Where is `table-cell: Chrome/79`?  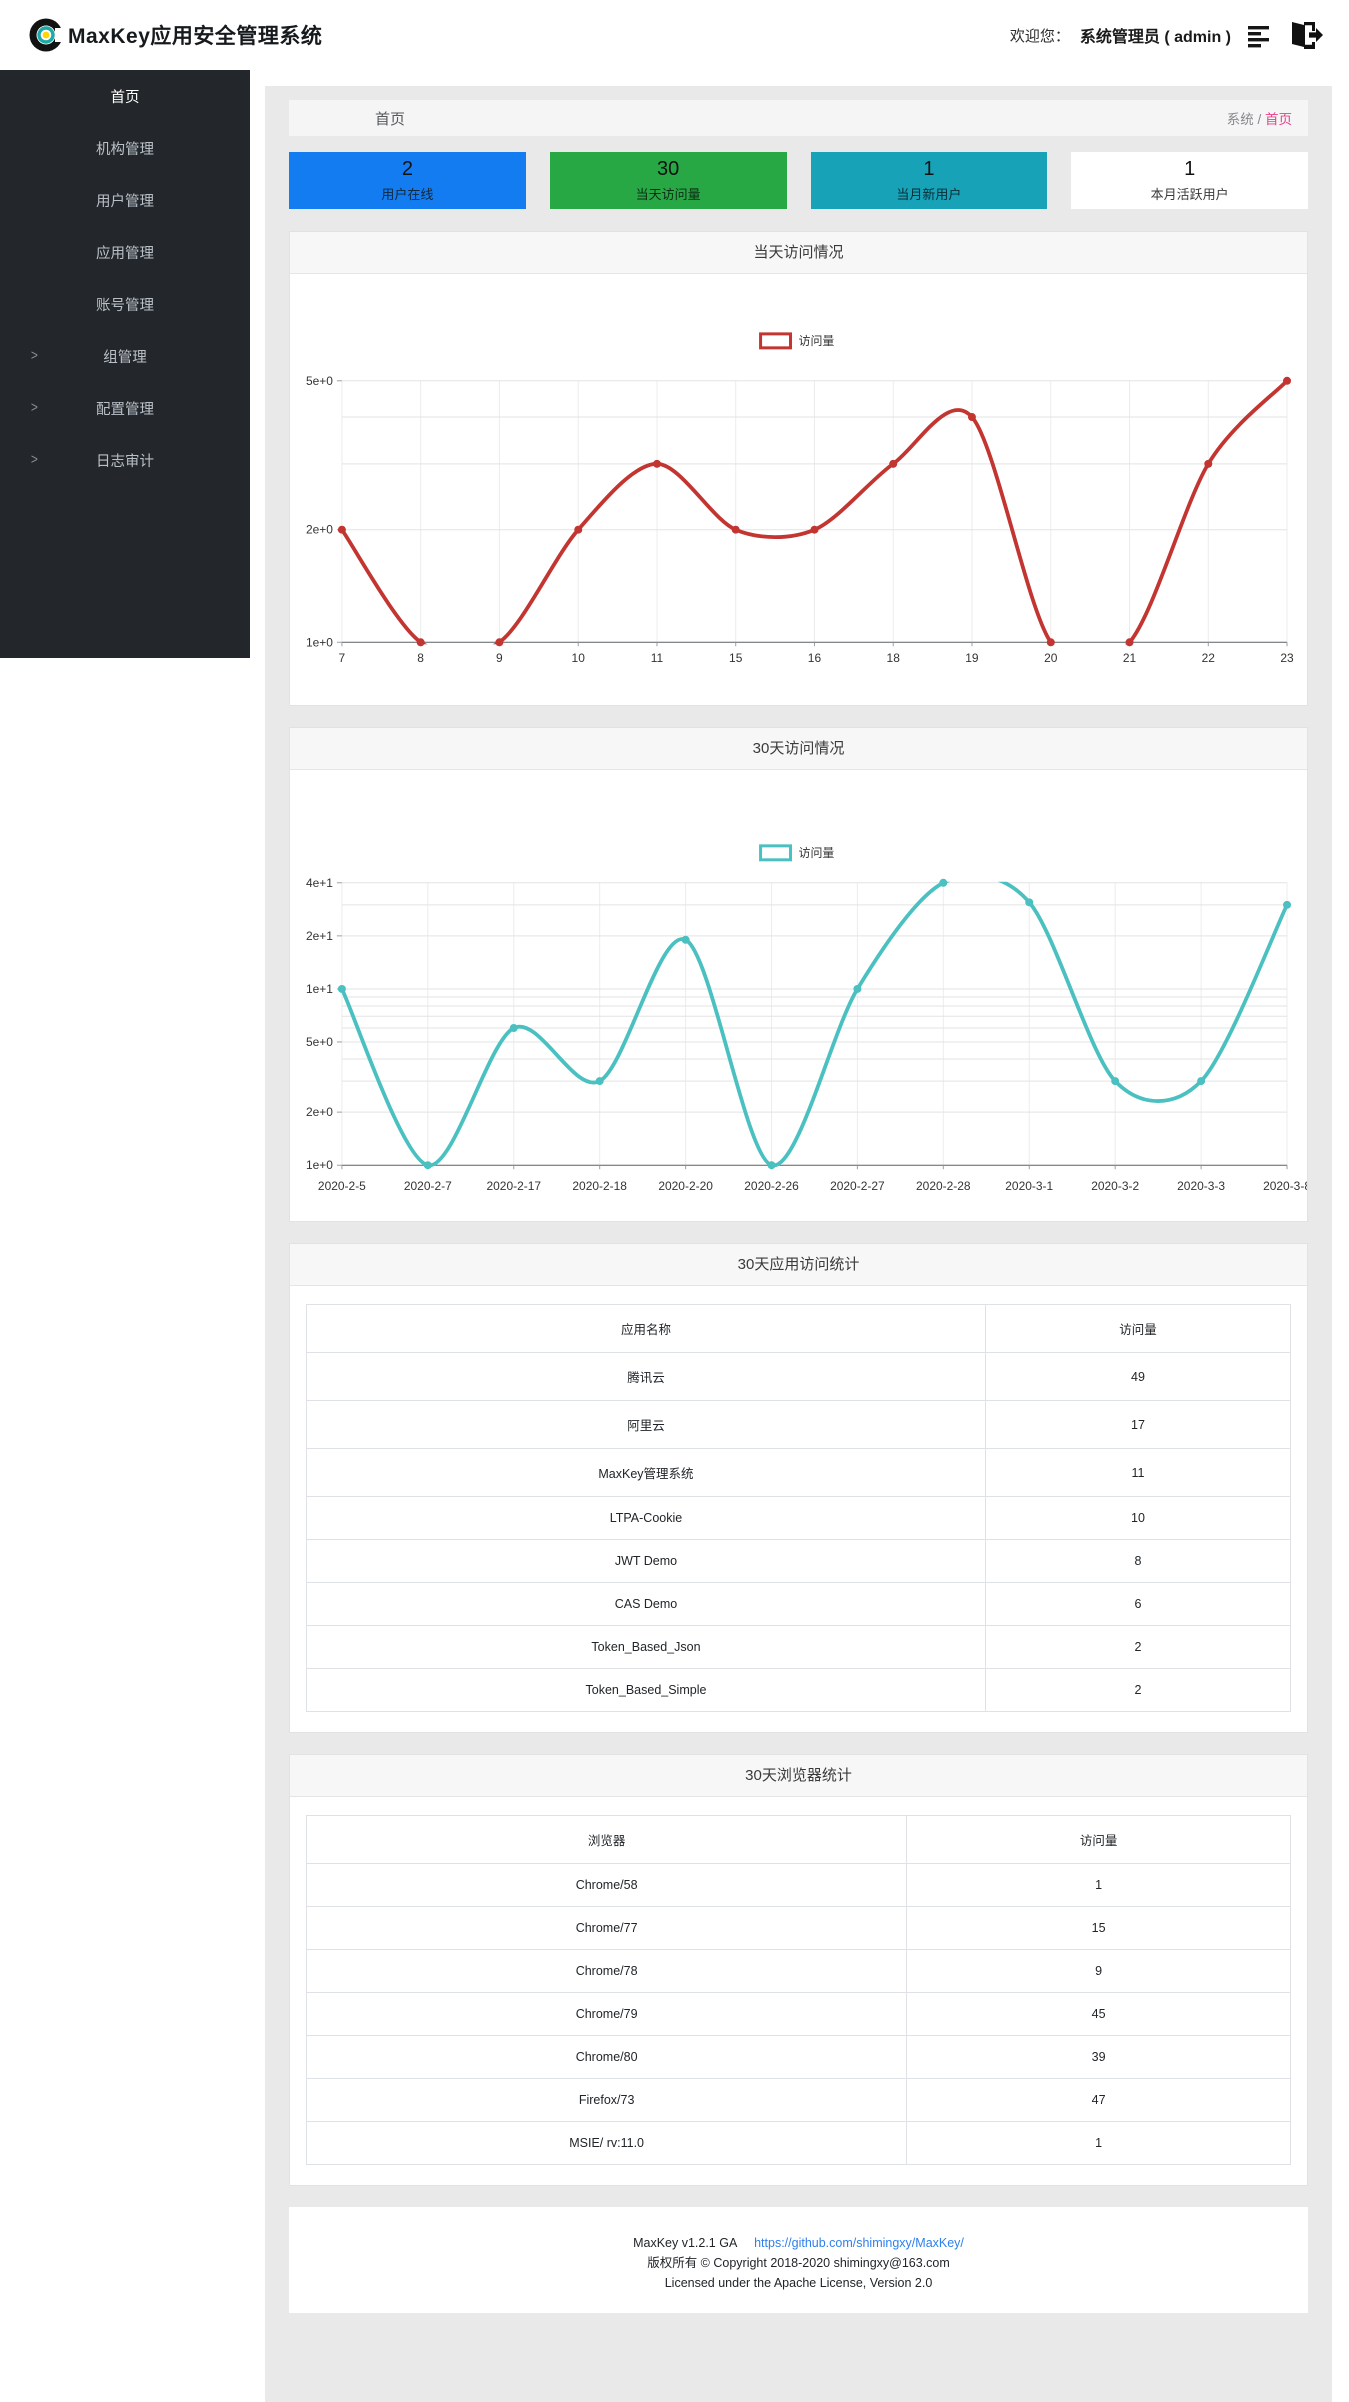
table-cell: Chrome/79 is located at coordinates (606, 2014).